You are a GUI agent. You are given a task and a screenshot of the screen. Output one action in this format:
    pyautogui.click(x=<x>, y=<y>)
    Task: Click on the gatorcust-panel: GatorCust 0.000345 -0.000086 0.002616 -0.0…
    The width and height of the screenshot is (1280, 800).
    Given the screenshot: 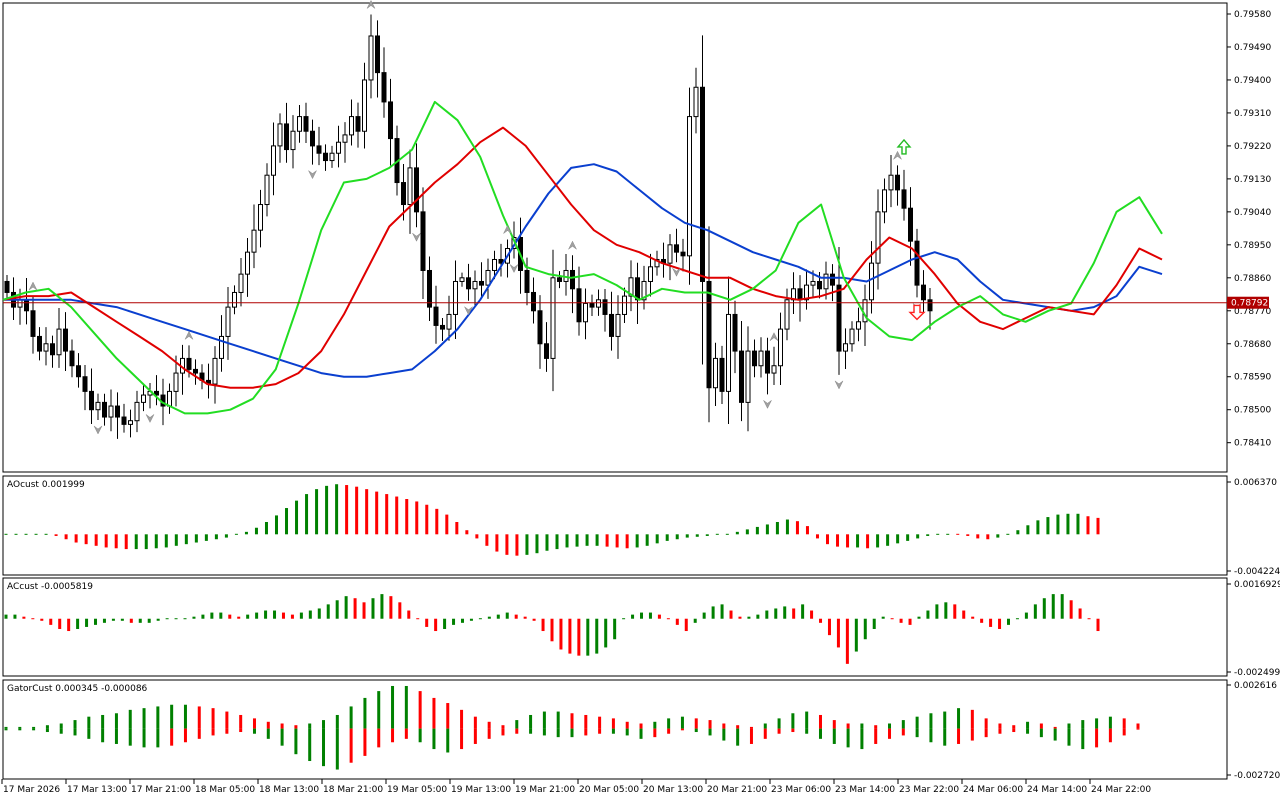 What is the action you would take?
    pyautogui.click(x=641, y=730)
    